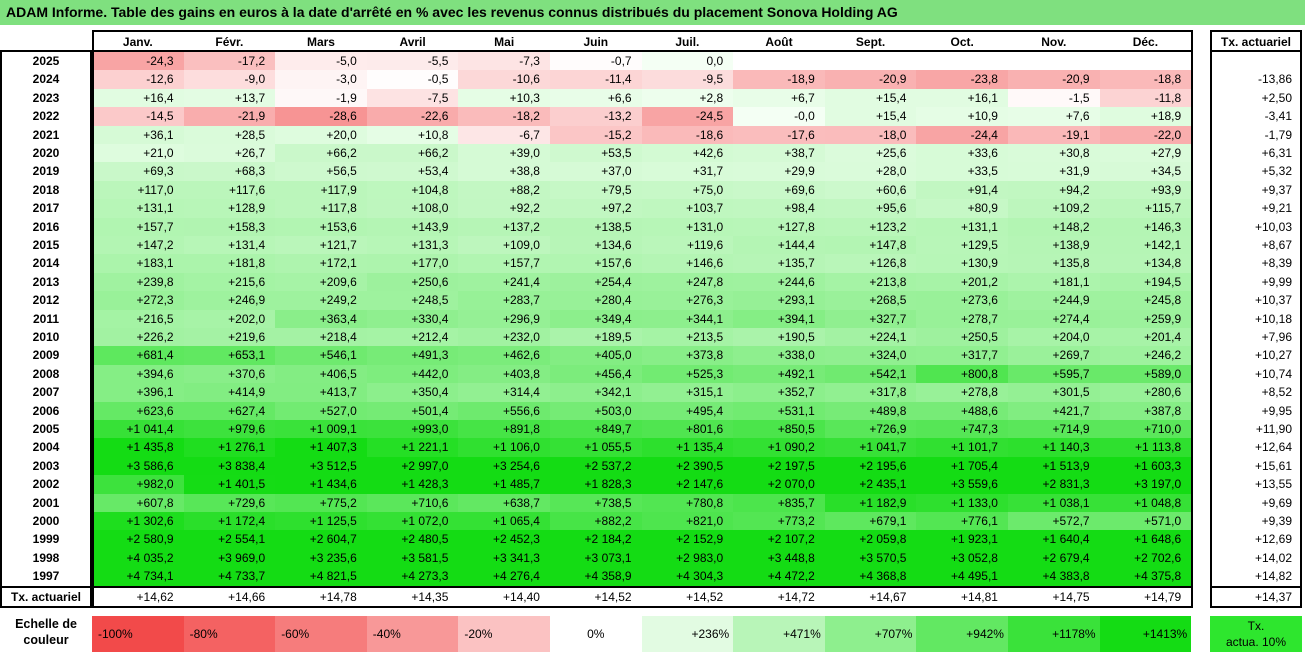 The image size is (1305, 652). Describe the element at coordinates (687, 116) in the screenshot. I see `table-cell: -24,5` at that location.